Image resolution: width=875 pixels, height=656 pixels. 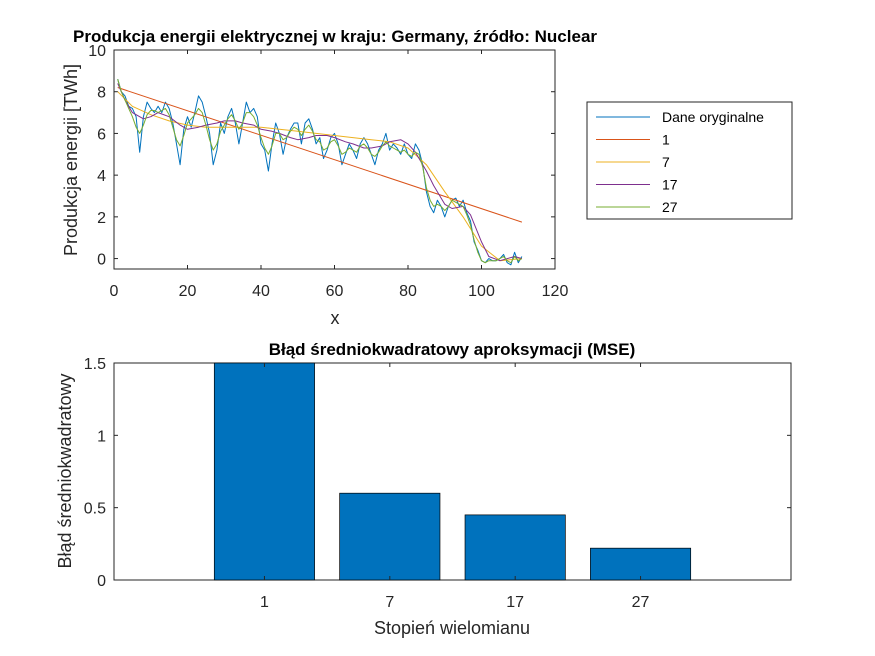 I want to click on x-tick-label: 60, so click(x=335, y=291).